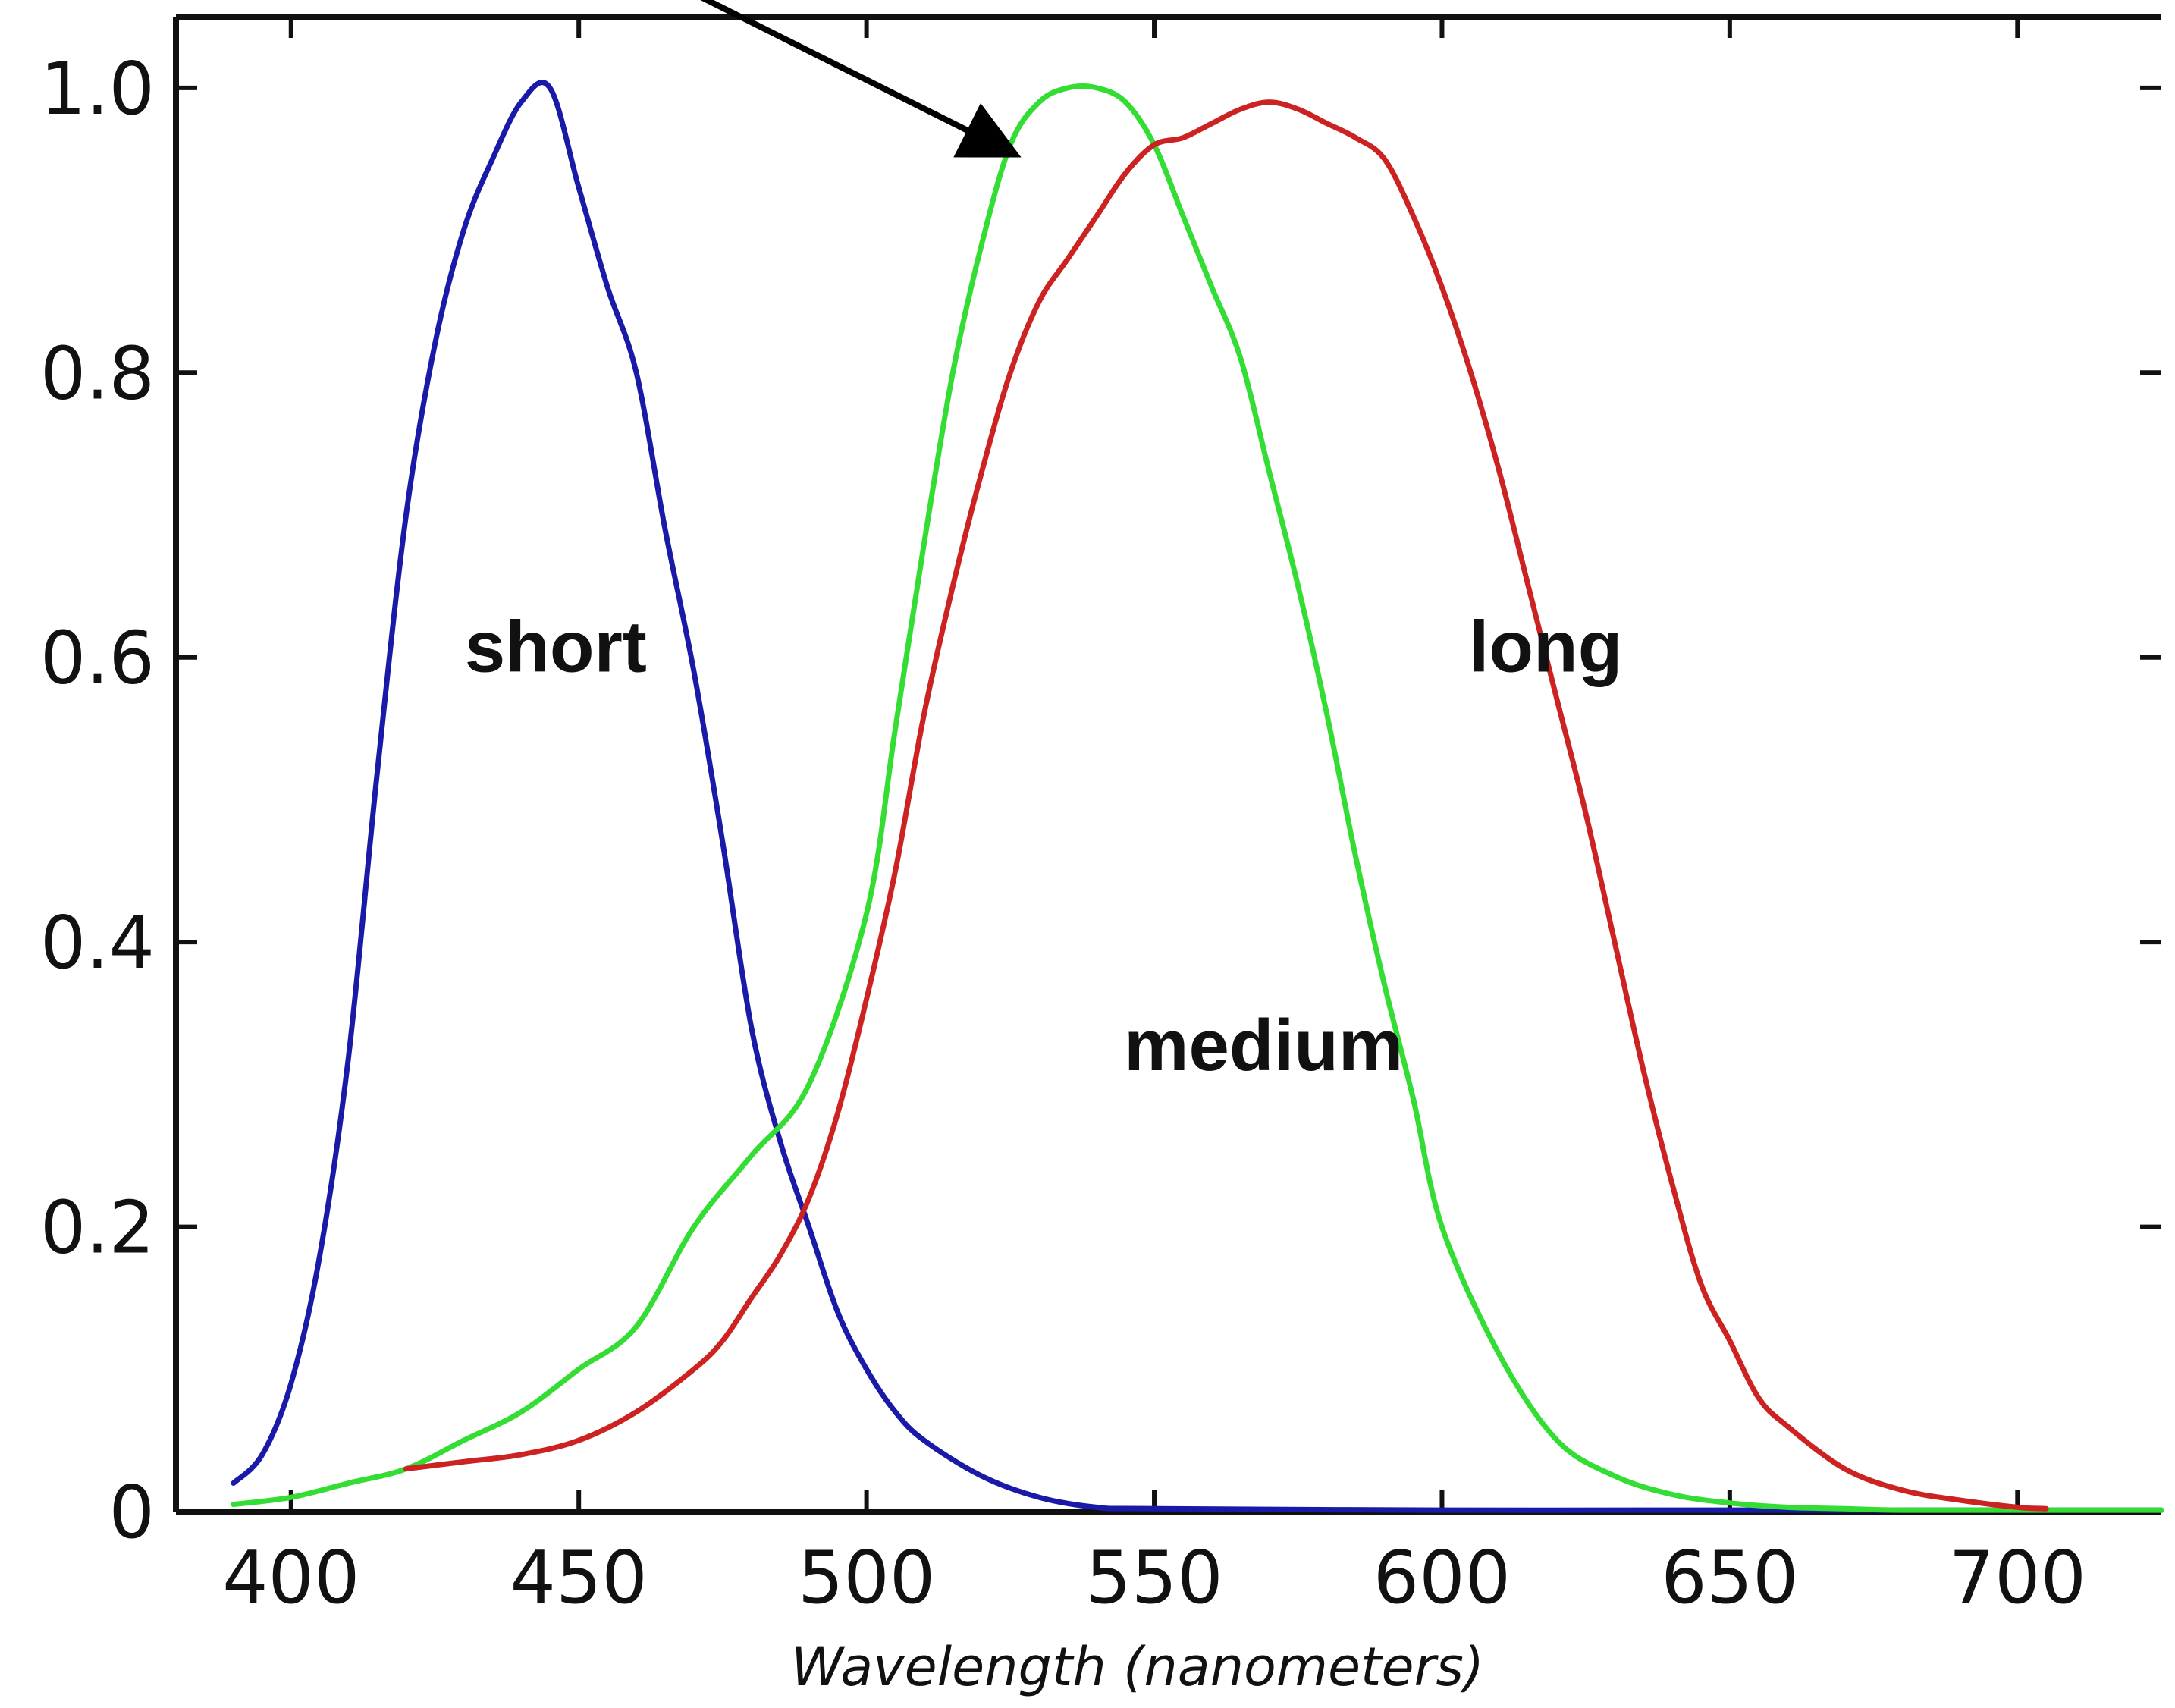  I want to click on x-tick-label: 600, so click(1442, 1578).